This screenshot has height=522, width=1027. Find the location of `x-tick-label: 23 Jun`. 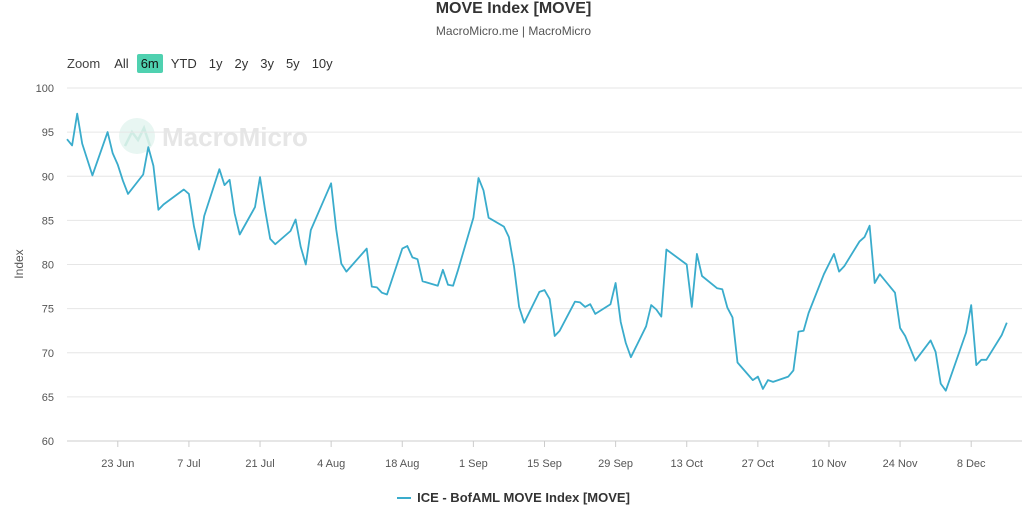

x-tick-label: 23 Jun is located at coordinates (117, 464).